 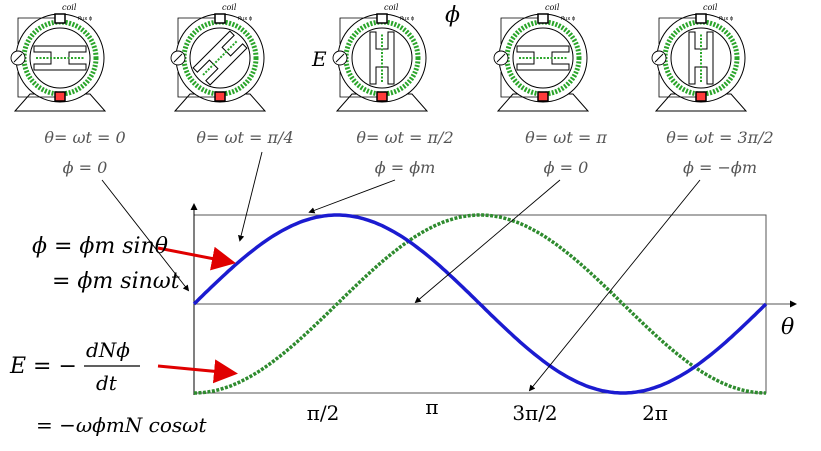 I want to click on tick-pi-over-2: π/2, so click(x=323, y=413).